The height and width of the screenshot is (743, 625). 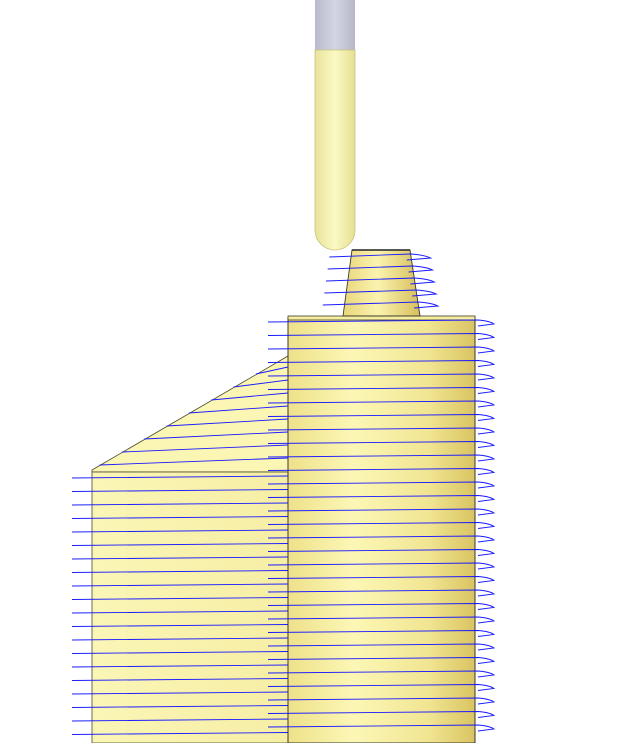 I want to click on tool-body, so click(x=335, y=150).